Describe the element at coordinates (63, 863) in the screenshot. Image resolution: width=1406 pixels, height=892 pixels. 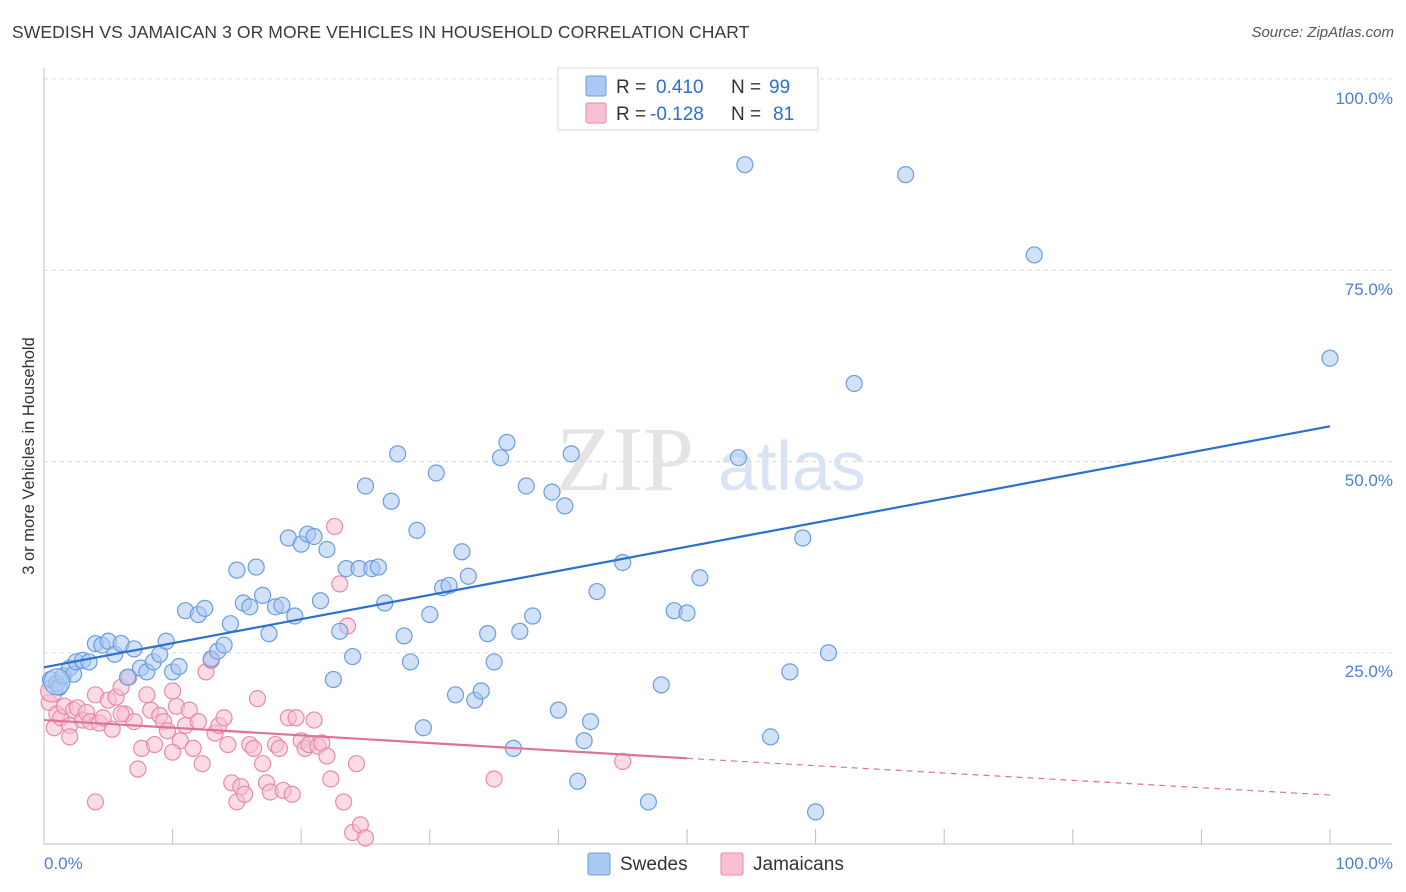
I see `x-tick-label-min: 0.0%` at that location.